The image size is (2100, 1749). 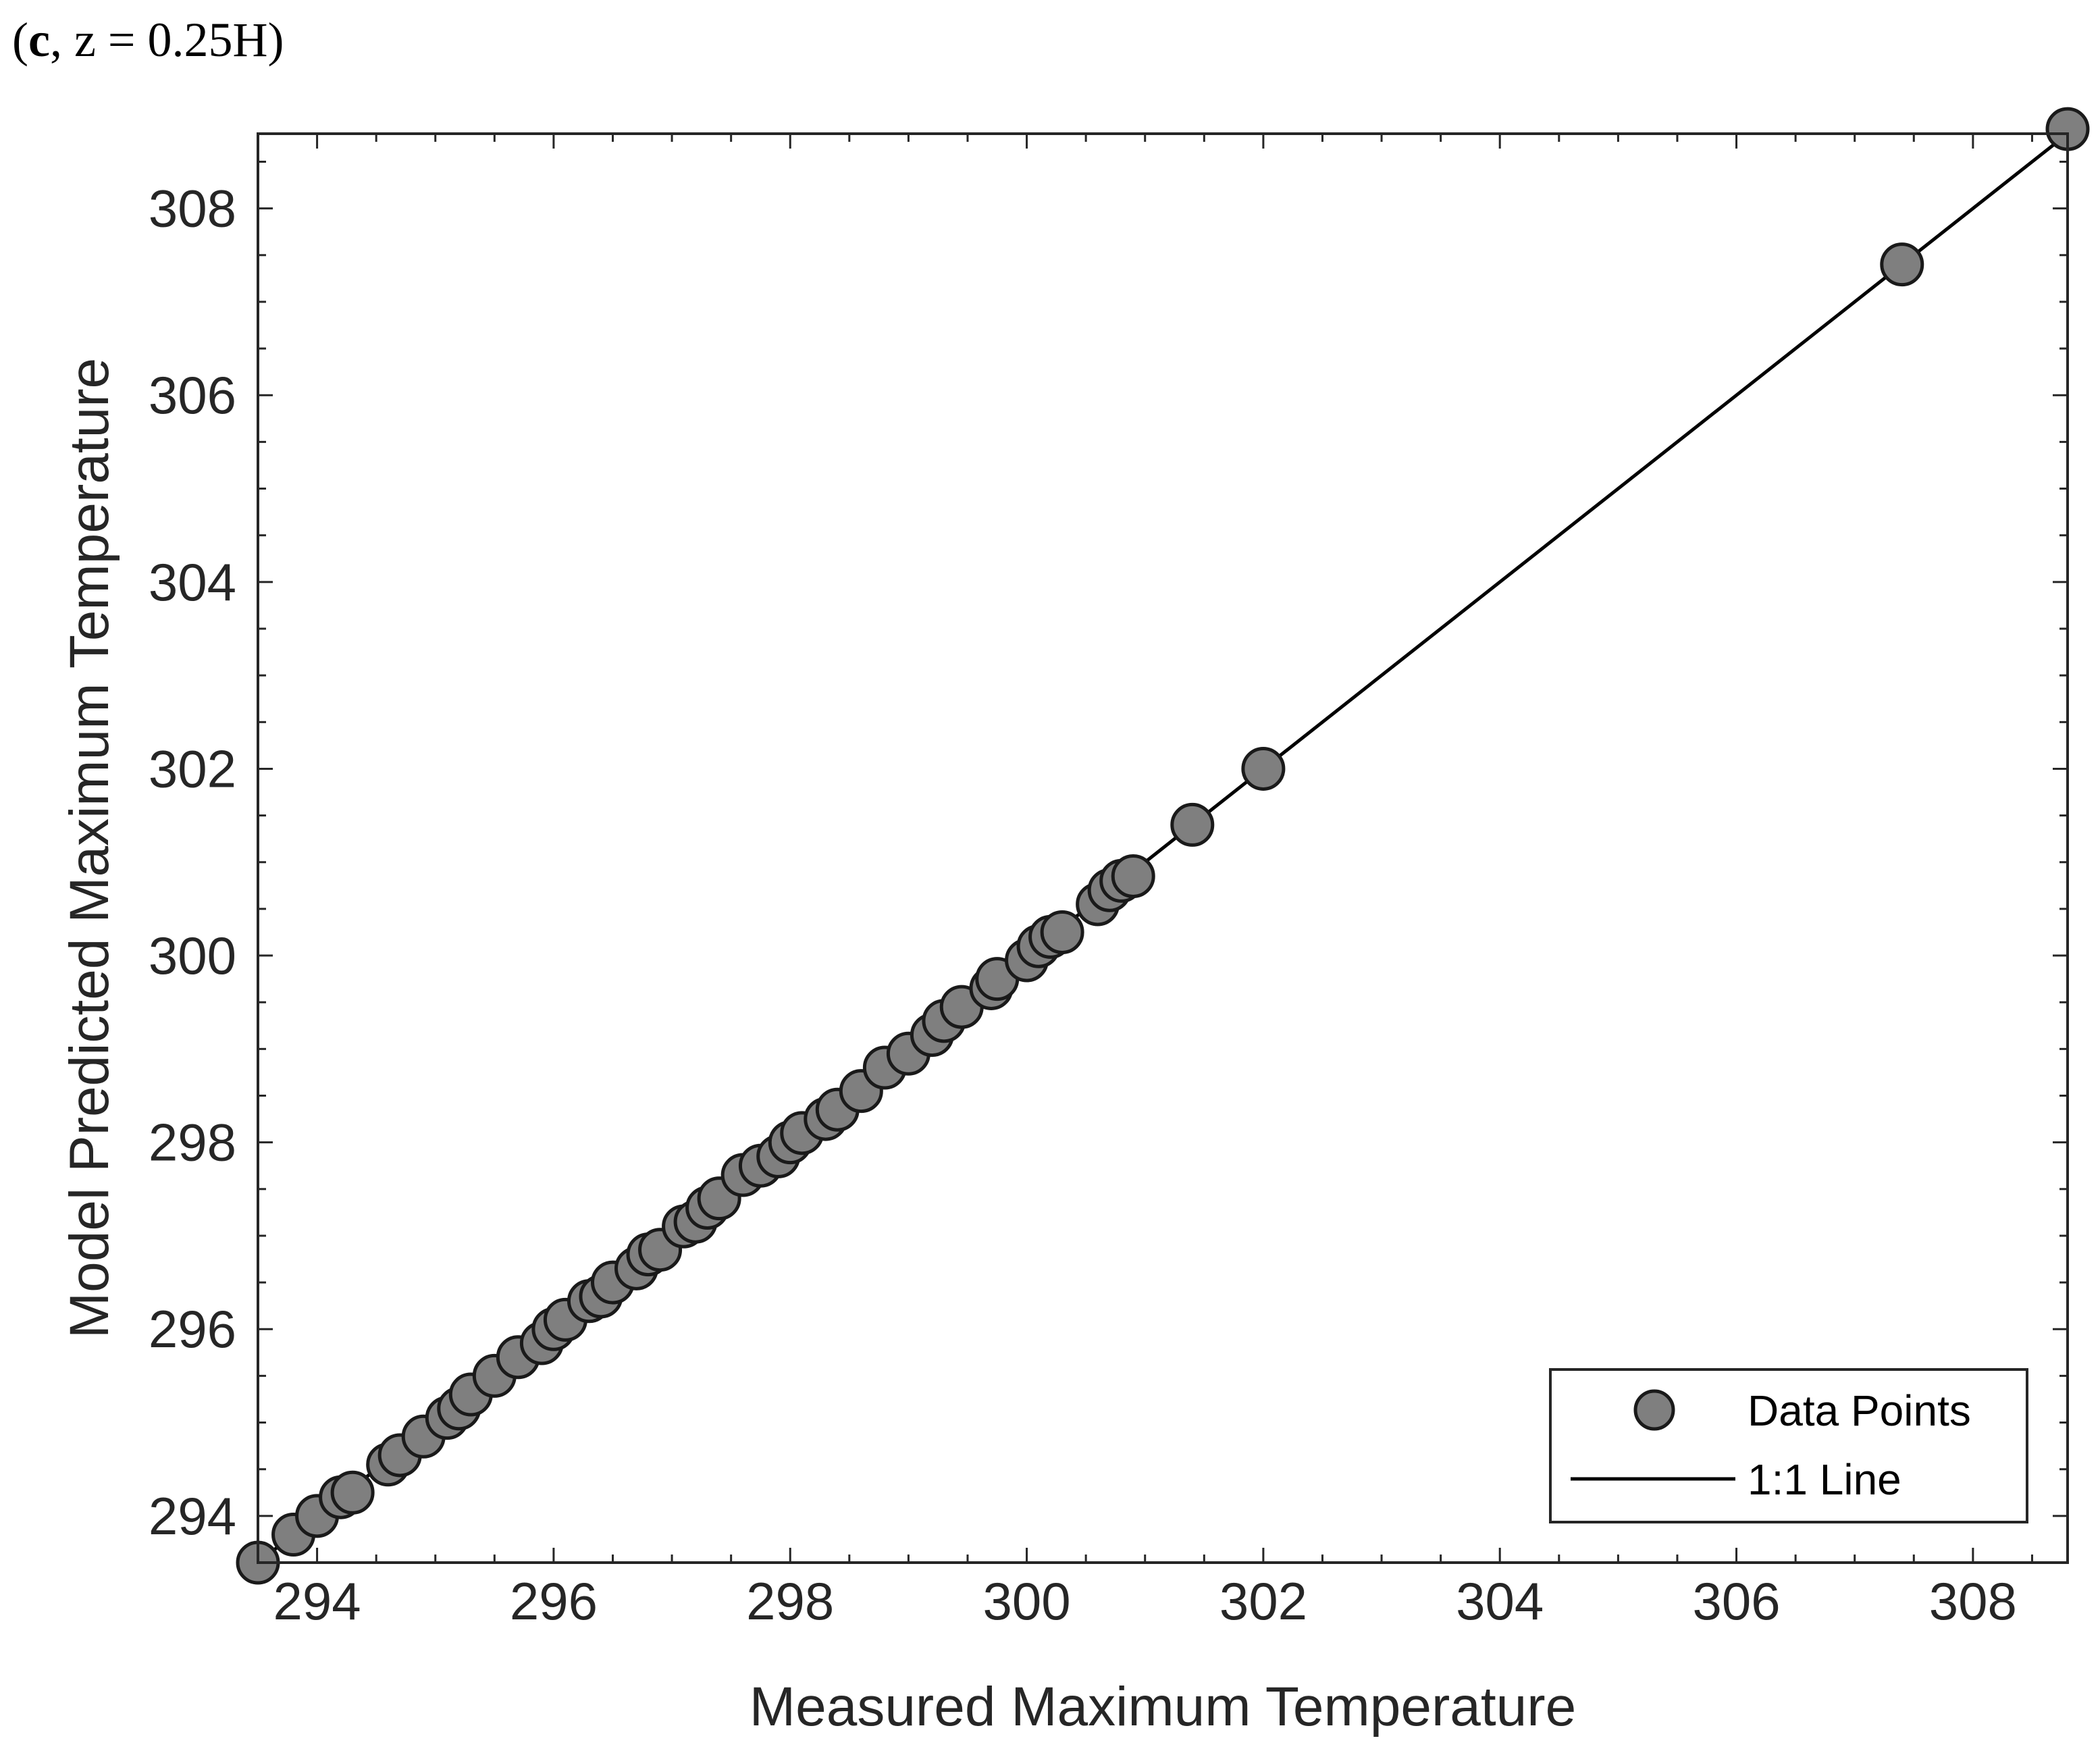 What do you see at coordinates (193, 1142) in the screenshot?
I see `y-tick-label: 298` at bounding box center [193, 1142].